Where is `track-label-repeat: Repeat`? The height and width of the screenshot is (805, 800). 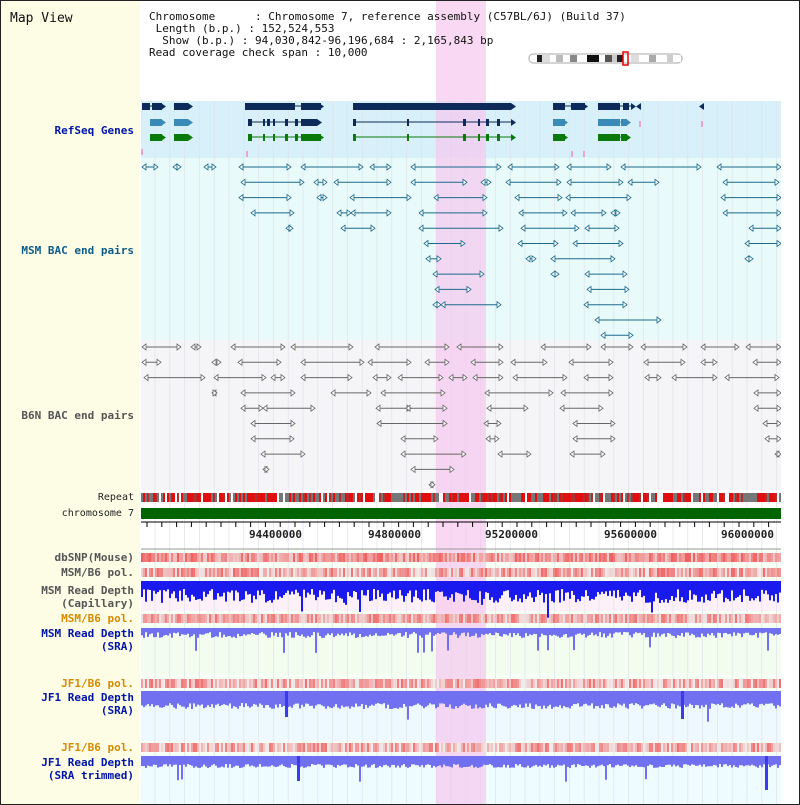 track-label-repeat: Repeat is located at coordinates (115, 497).